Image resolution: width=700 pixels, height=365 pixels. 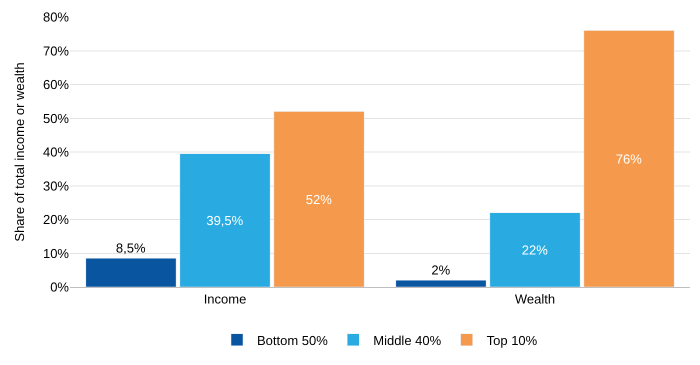 What do you see at coordinates (56, 84) in the screenshot?
I see `y-tick-label: 60%` at bounding box center [56, 84].